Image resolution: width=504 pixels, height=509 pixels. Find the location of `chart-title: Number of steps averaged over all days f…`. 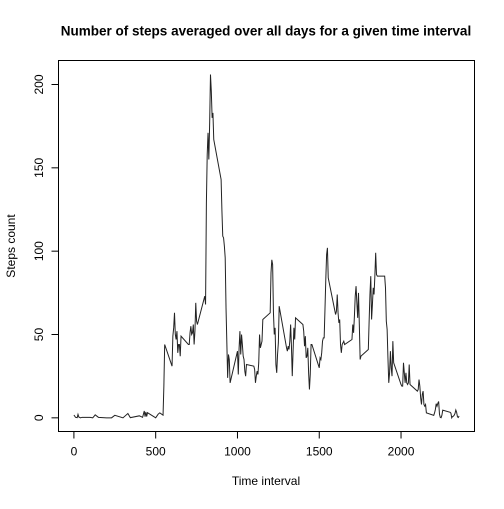

chart-title: Number of steps averaged over all days f… is located at coordinates (266, 31).